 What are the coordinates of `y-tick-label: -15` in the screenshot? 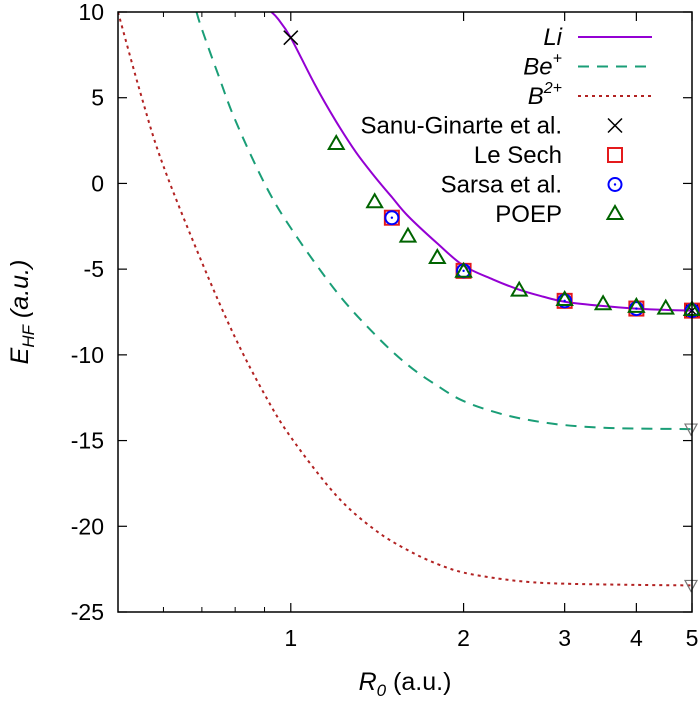 It's located at (87, 441).